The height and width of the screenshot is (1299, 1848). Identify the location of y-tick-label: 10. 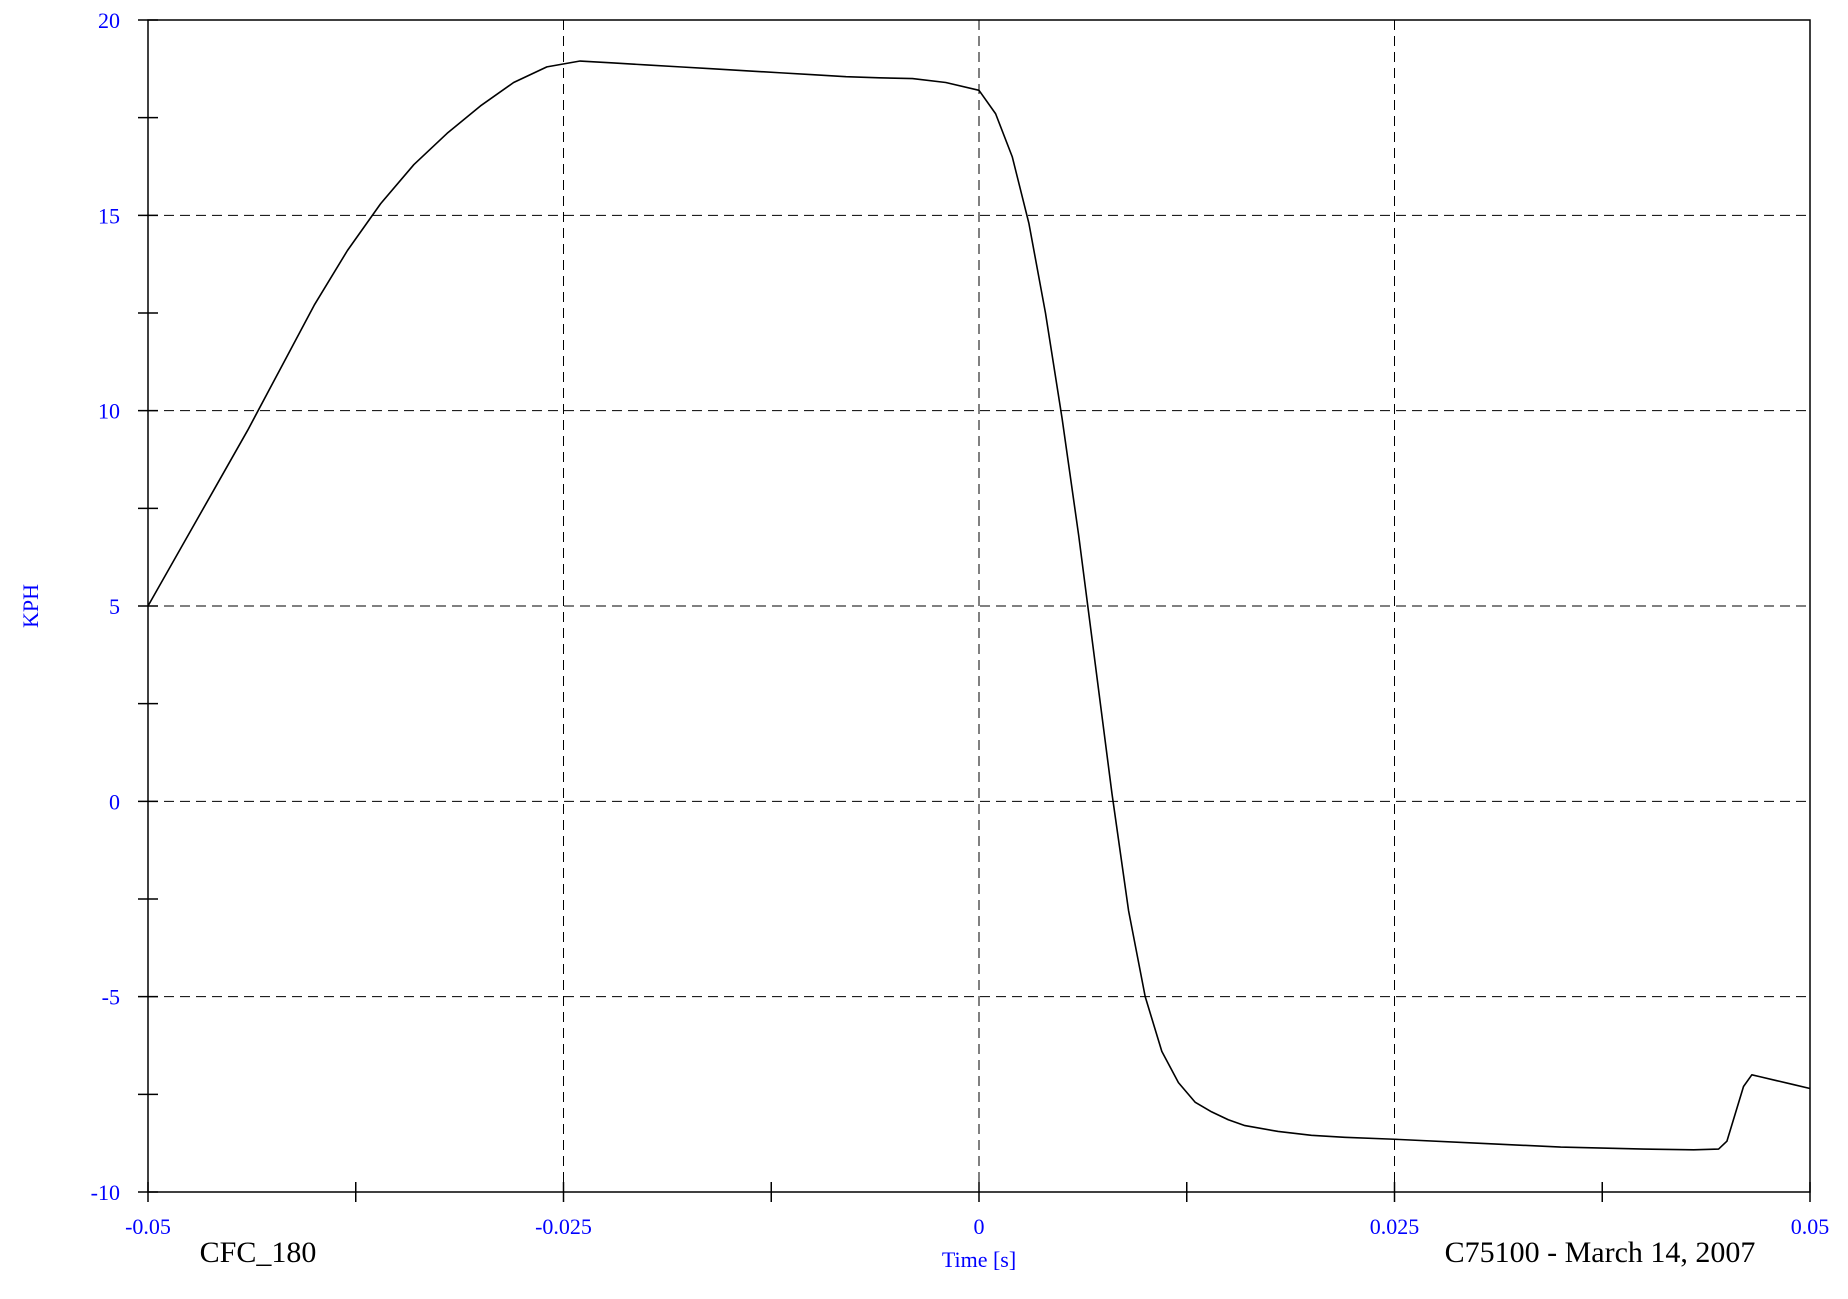
(109, 411).